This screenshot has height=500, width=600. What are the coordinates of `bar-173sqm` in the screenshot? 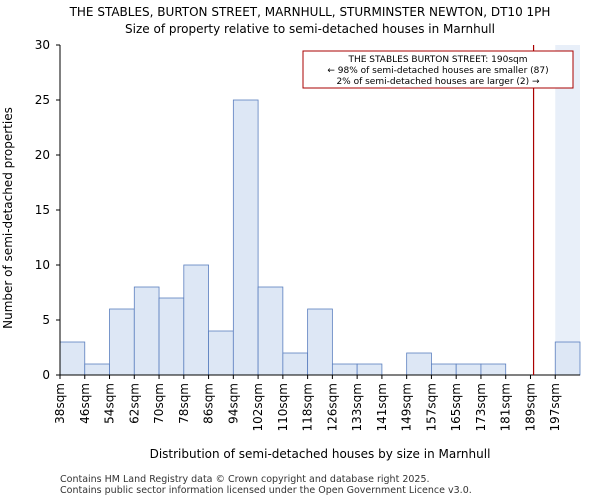 It's located at (493, 369).